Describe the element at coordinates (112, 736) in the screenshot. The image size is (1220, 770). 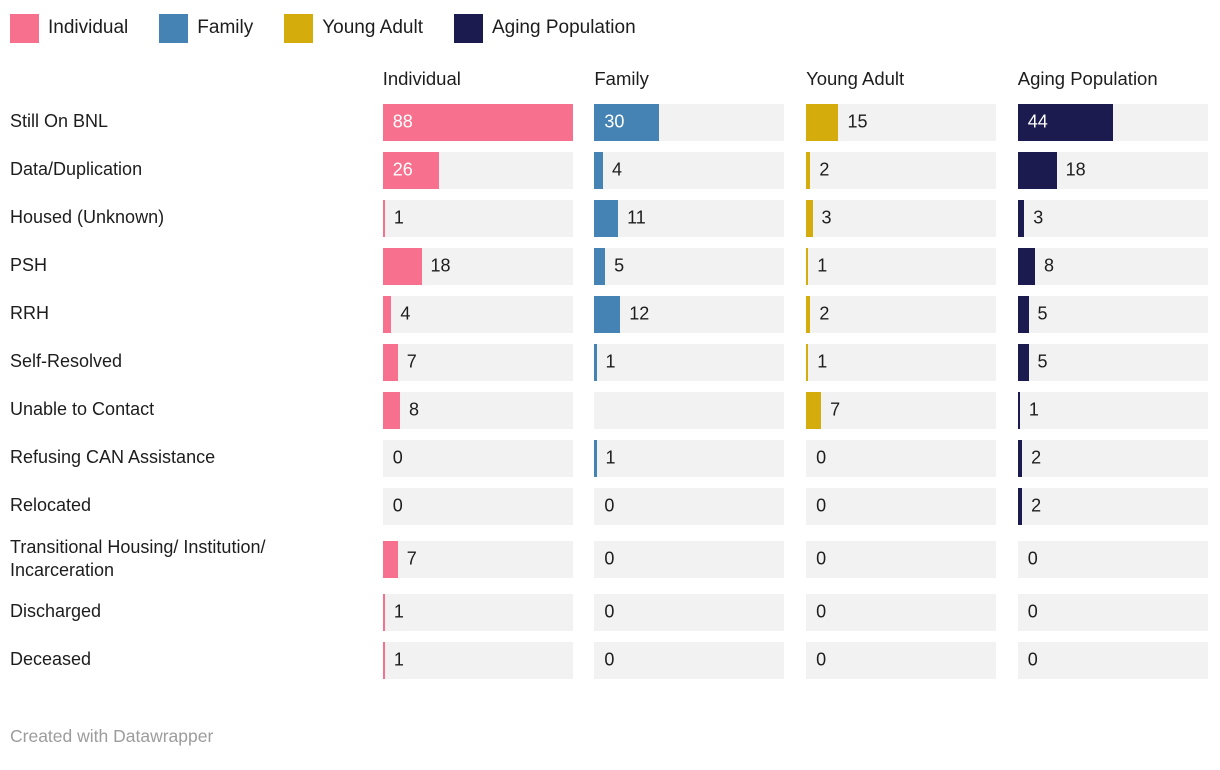
I see `footer-credit: Created with Datawrapper` at that location.